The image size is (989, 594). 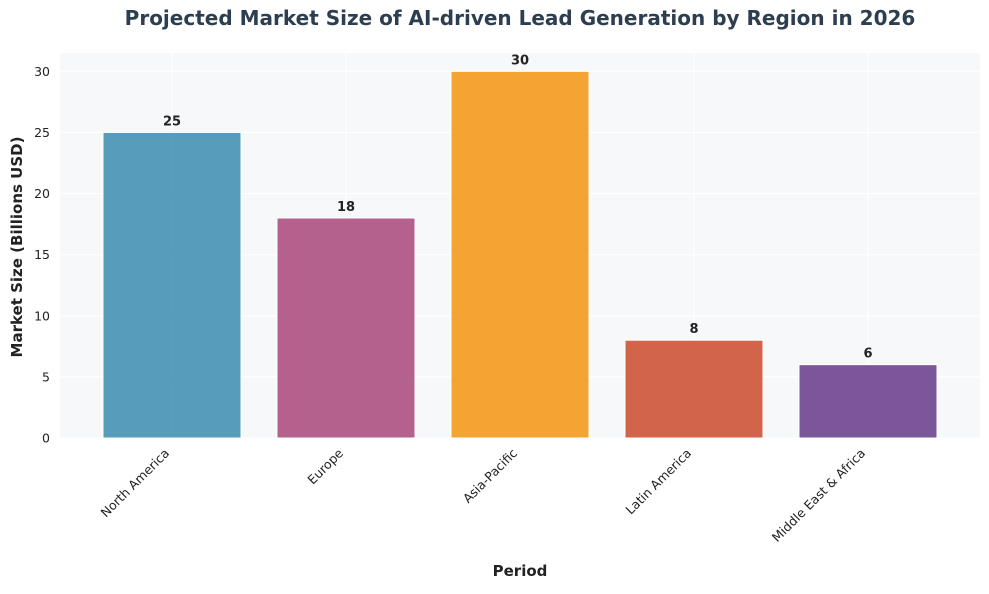 I want to click on x-axis-label: Period, so click(x=520, y=571).